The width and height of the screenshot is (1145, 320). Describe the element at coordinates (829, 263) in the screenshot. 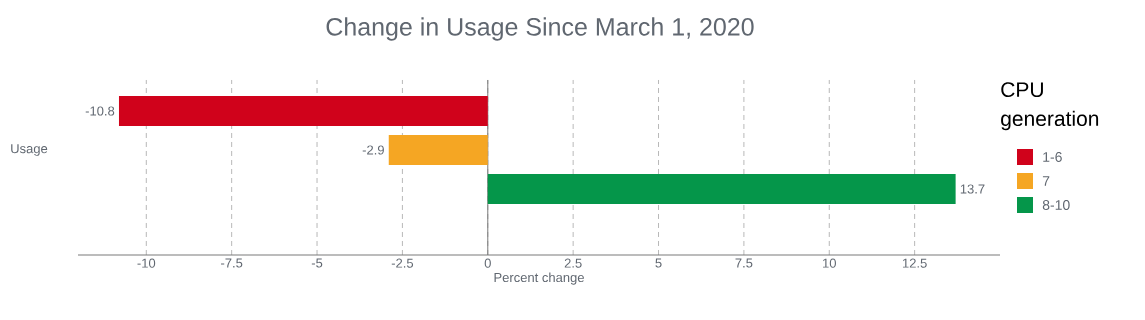

I see `x-tick-label: 10` at that location.